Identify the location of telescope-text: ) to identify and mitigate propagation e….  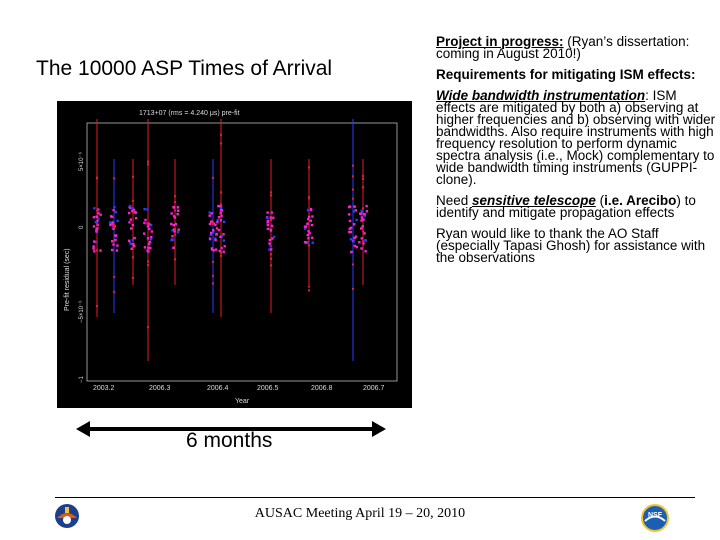
(566, 206).